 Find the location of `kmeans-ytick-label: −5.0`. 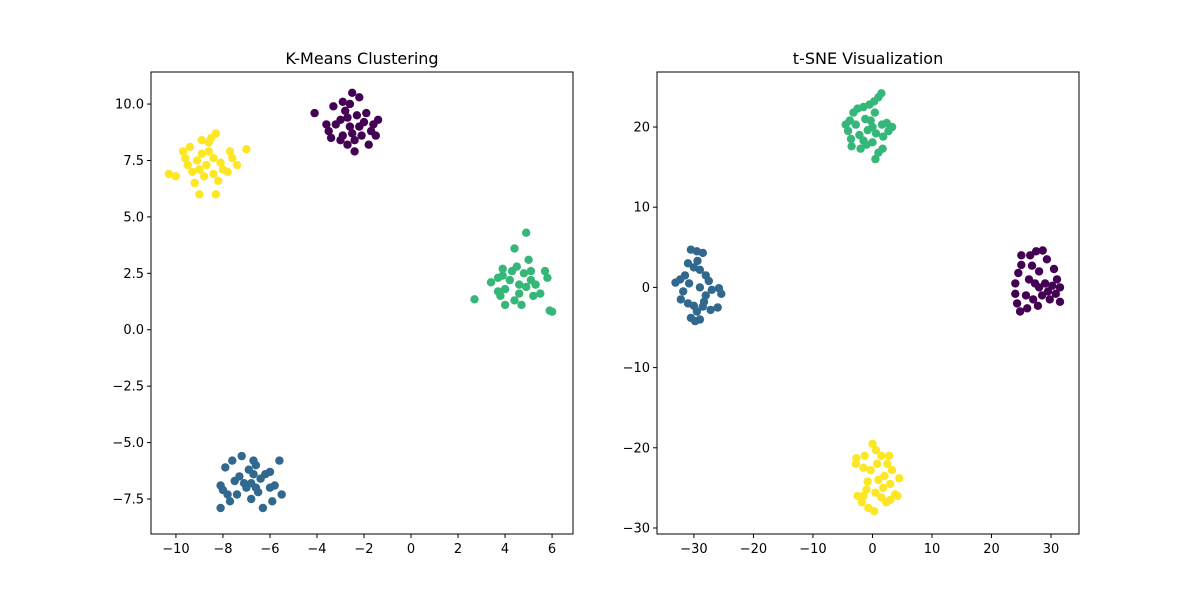

kmeans-ytick-label: −5.0 is located at coordinates (128, 443).